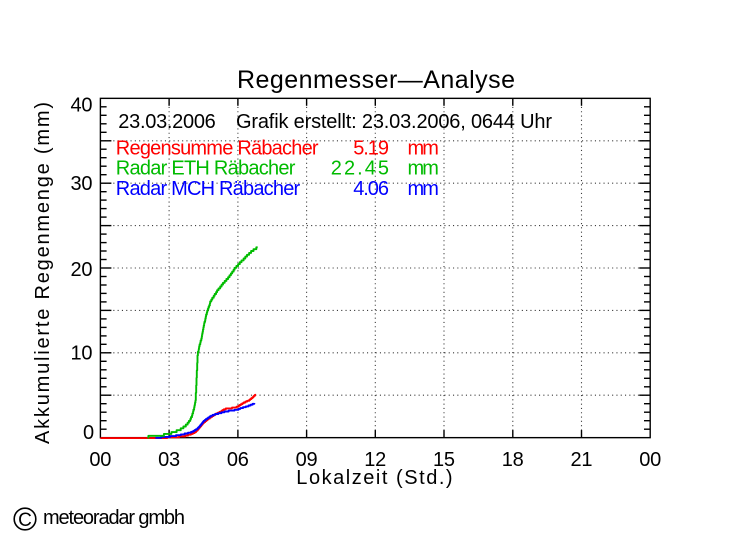  I want to click on svg-text: 30, so click(82, 184).